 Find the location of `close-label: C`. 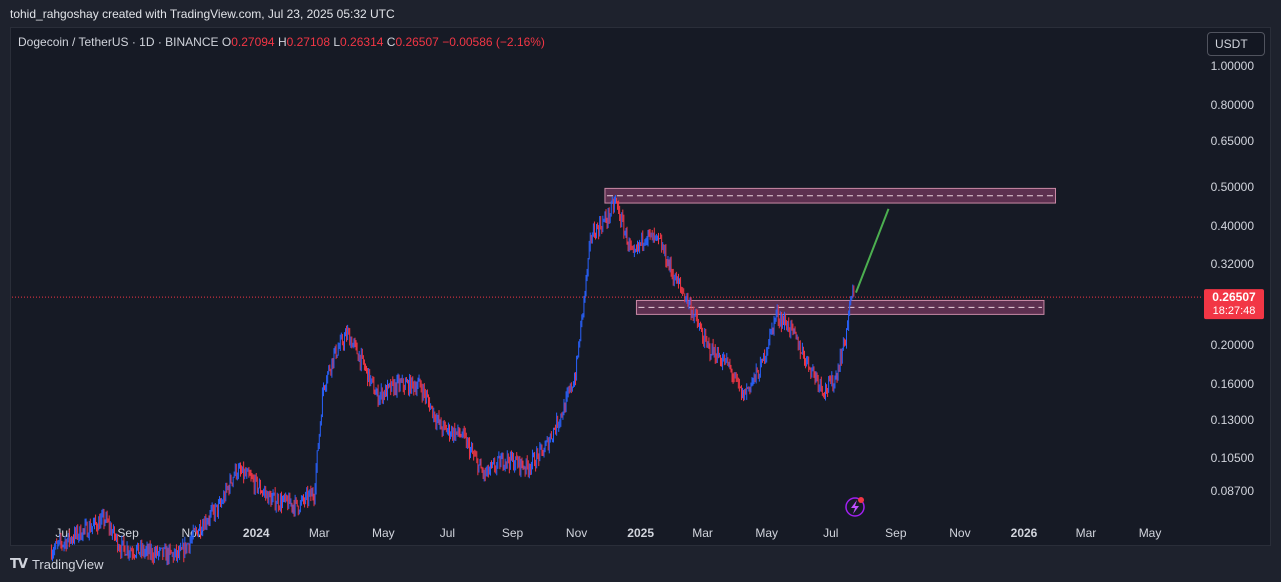

close-label: C is located at coordinates (391, 42).